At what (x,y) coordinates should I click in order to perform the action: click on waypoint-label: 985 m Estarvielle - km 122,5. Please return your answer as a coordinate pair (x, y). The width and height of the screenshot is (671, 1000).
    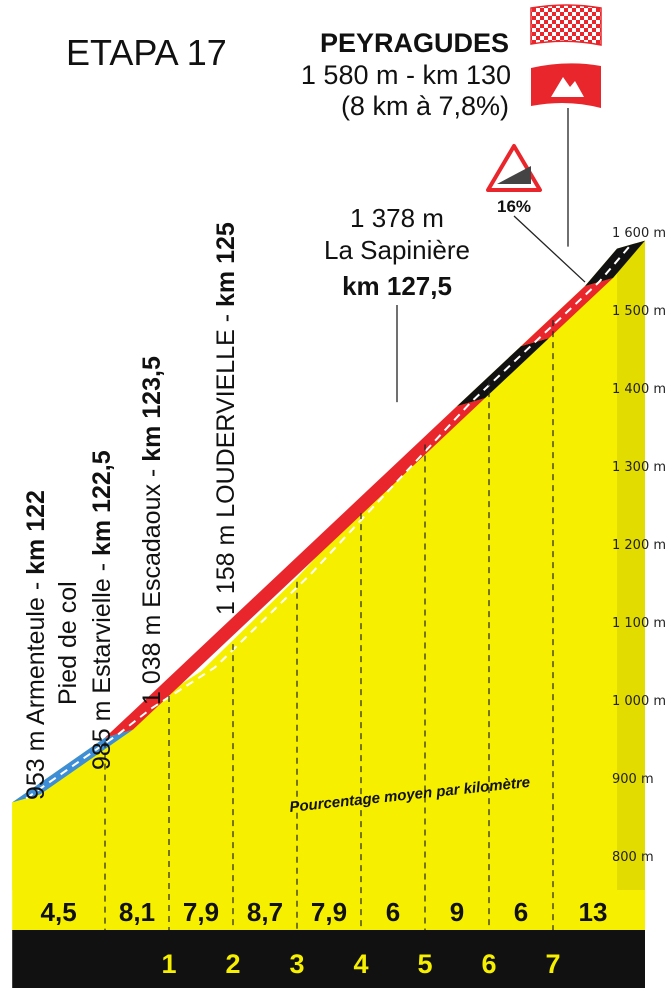
    Looking at the image, I should click on (102, 610).